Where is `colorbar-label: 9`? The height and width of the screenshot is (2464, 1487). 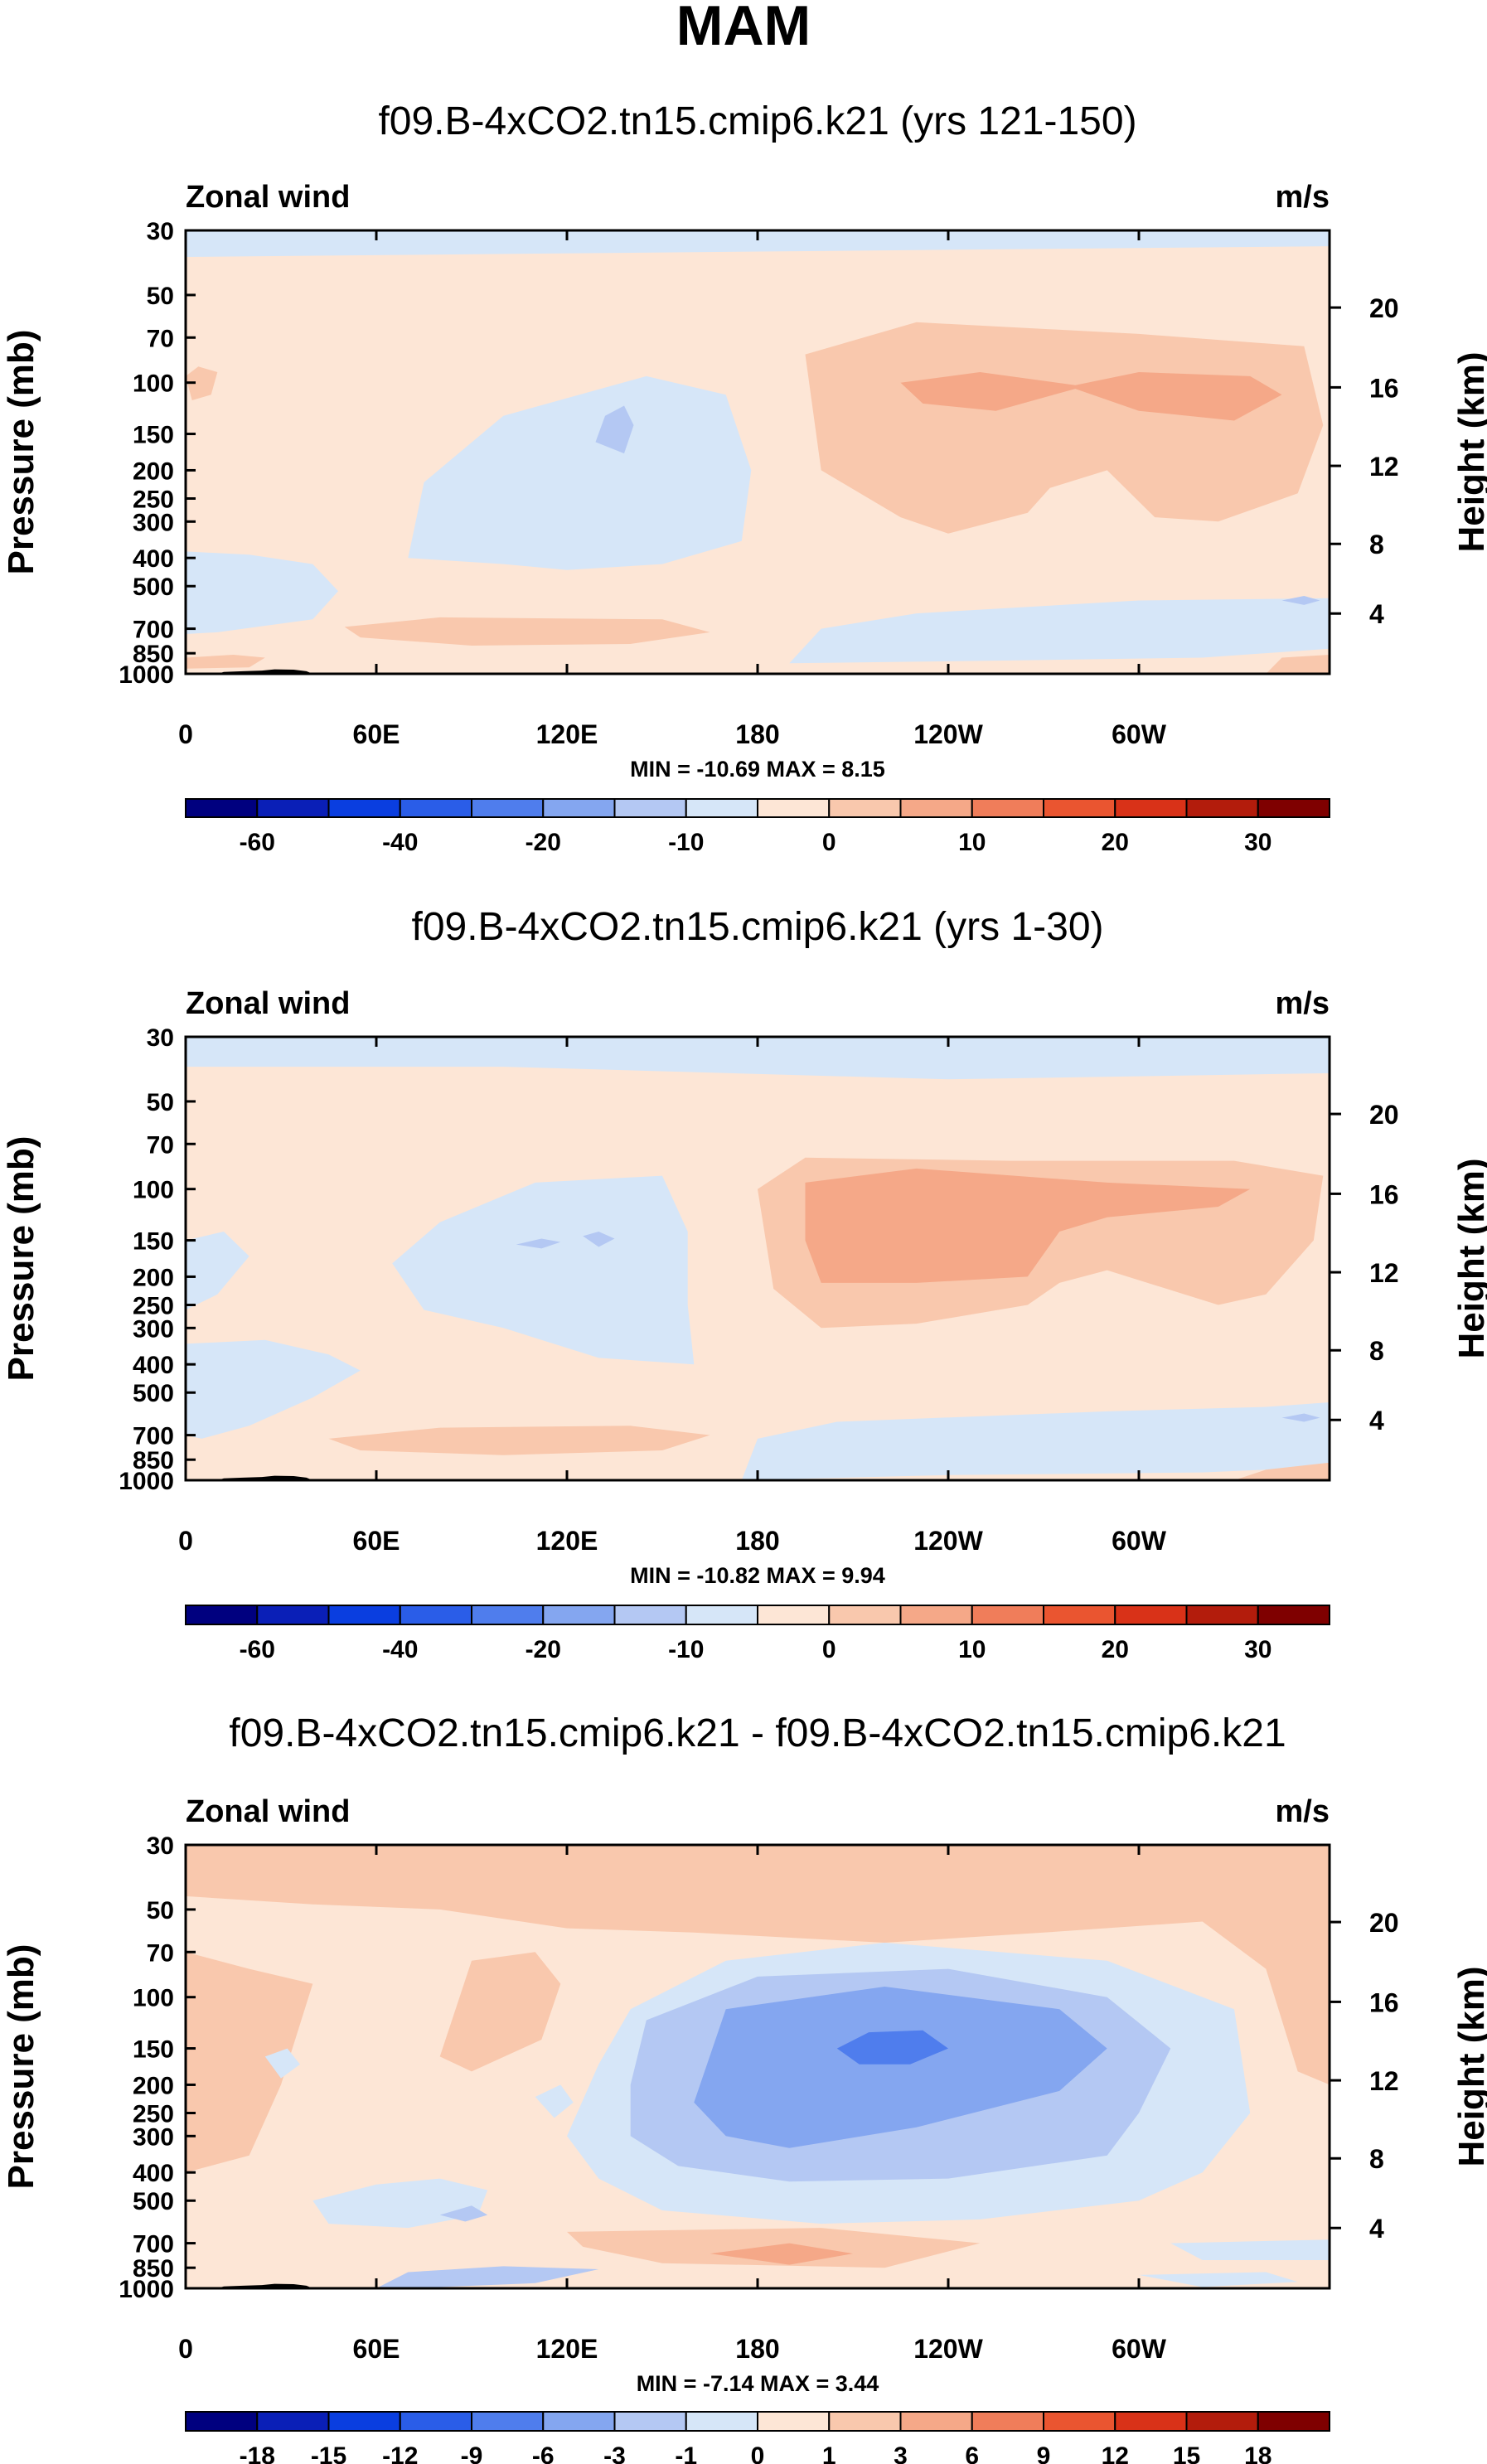
colorbar-label: 9 is located at coordinates (1044, 2453).